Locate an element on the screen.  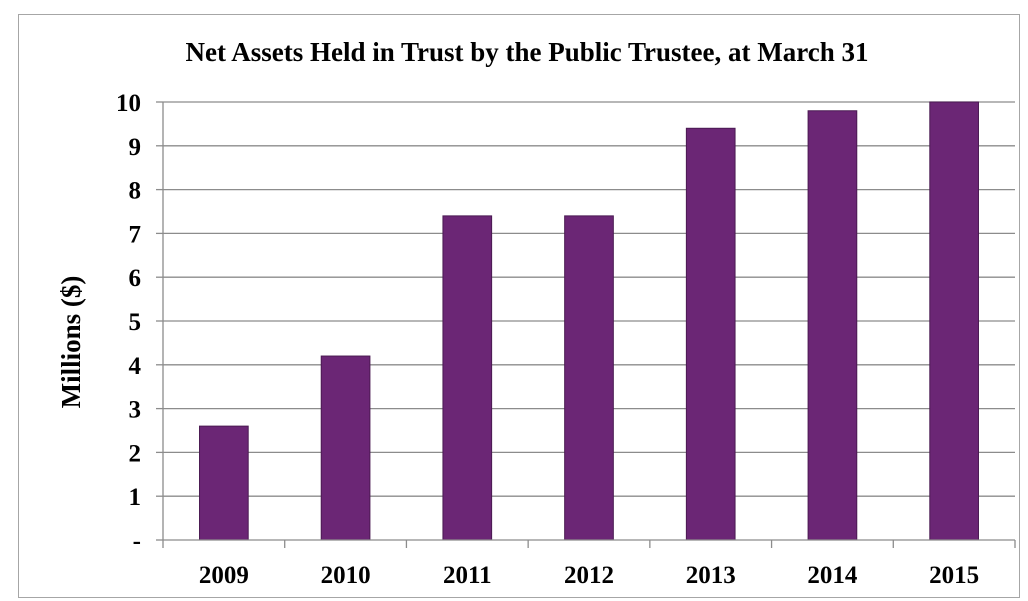
bar-2010 is located at coordinates (345, 448).